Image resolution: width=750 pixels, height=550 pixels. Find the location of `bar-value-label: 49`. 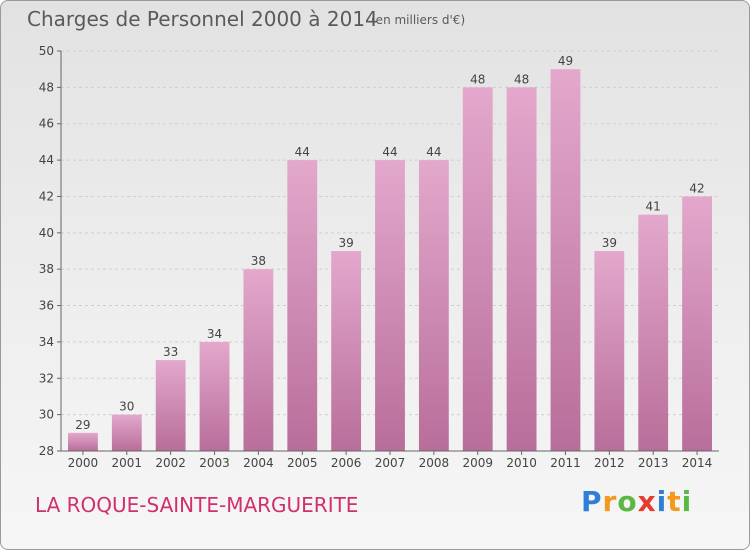

bar-value-label: 49 is located at coordinates (565, 61).